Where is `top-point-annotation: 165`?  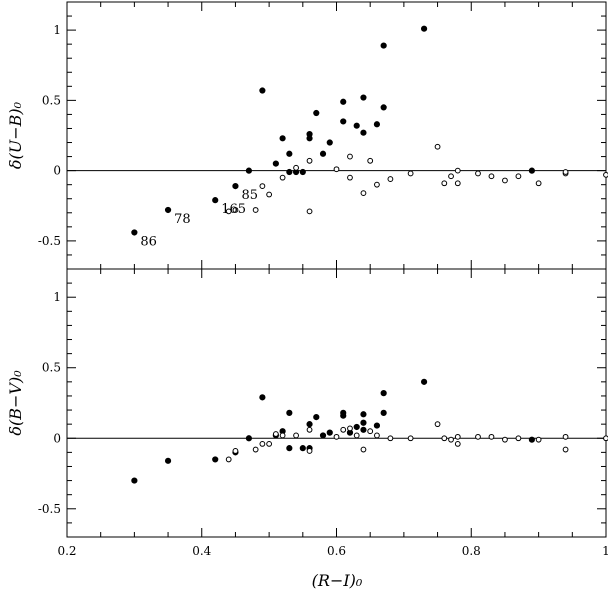 top-point-annotation: 165 is located at coordinates (233, 209).